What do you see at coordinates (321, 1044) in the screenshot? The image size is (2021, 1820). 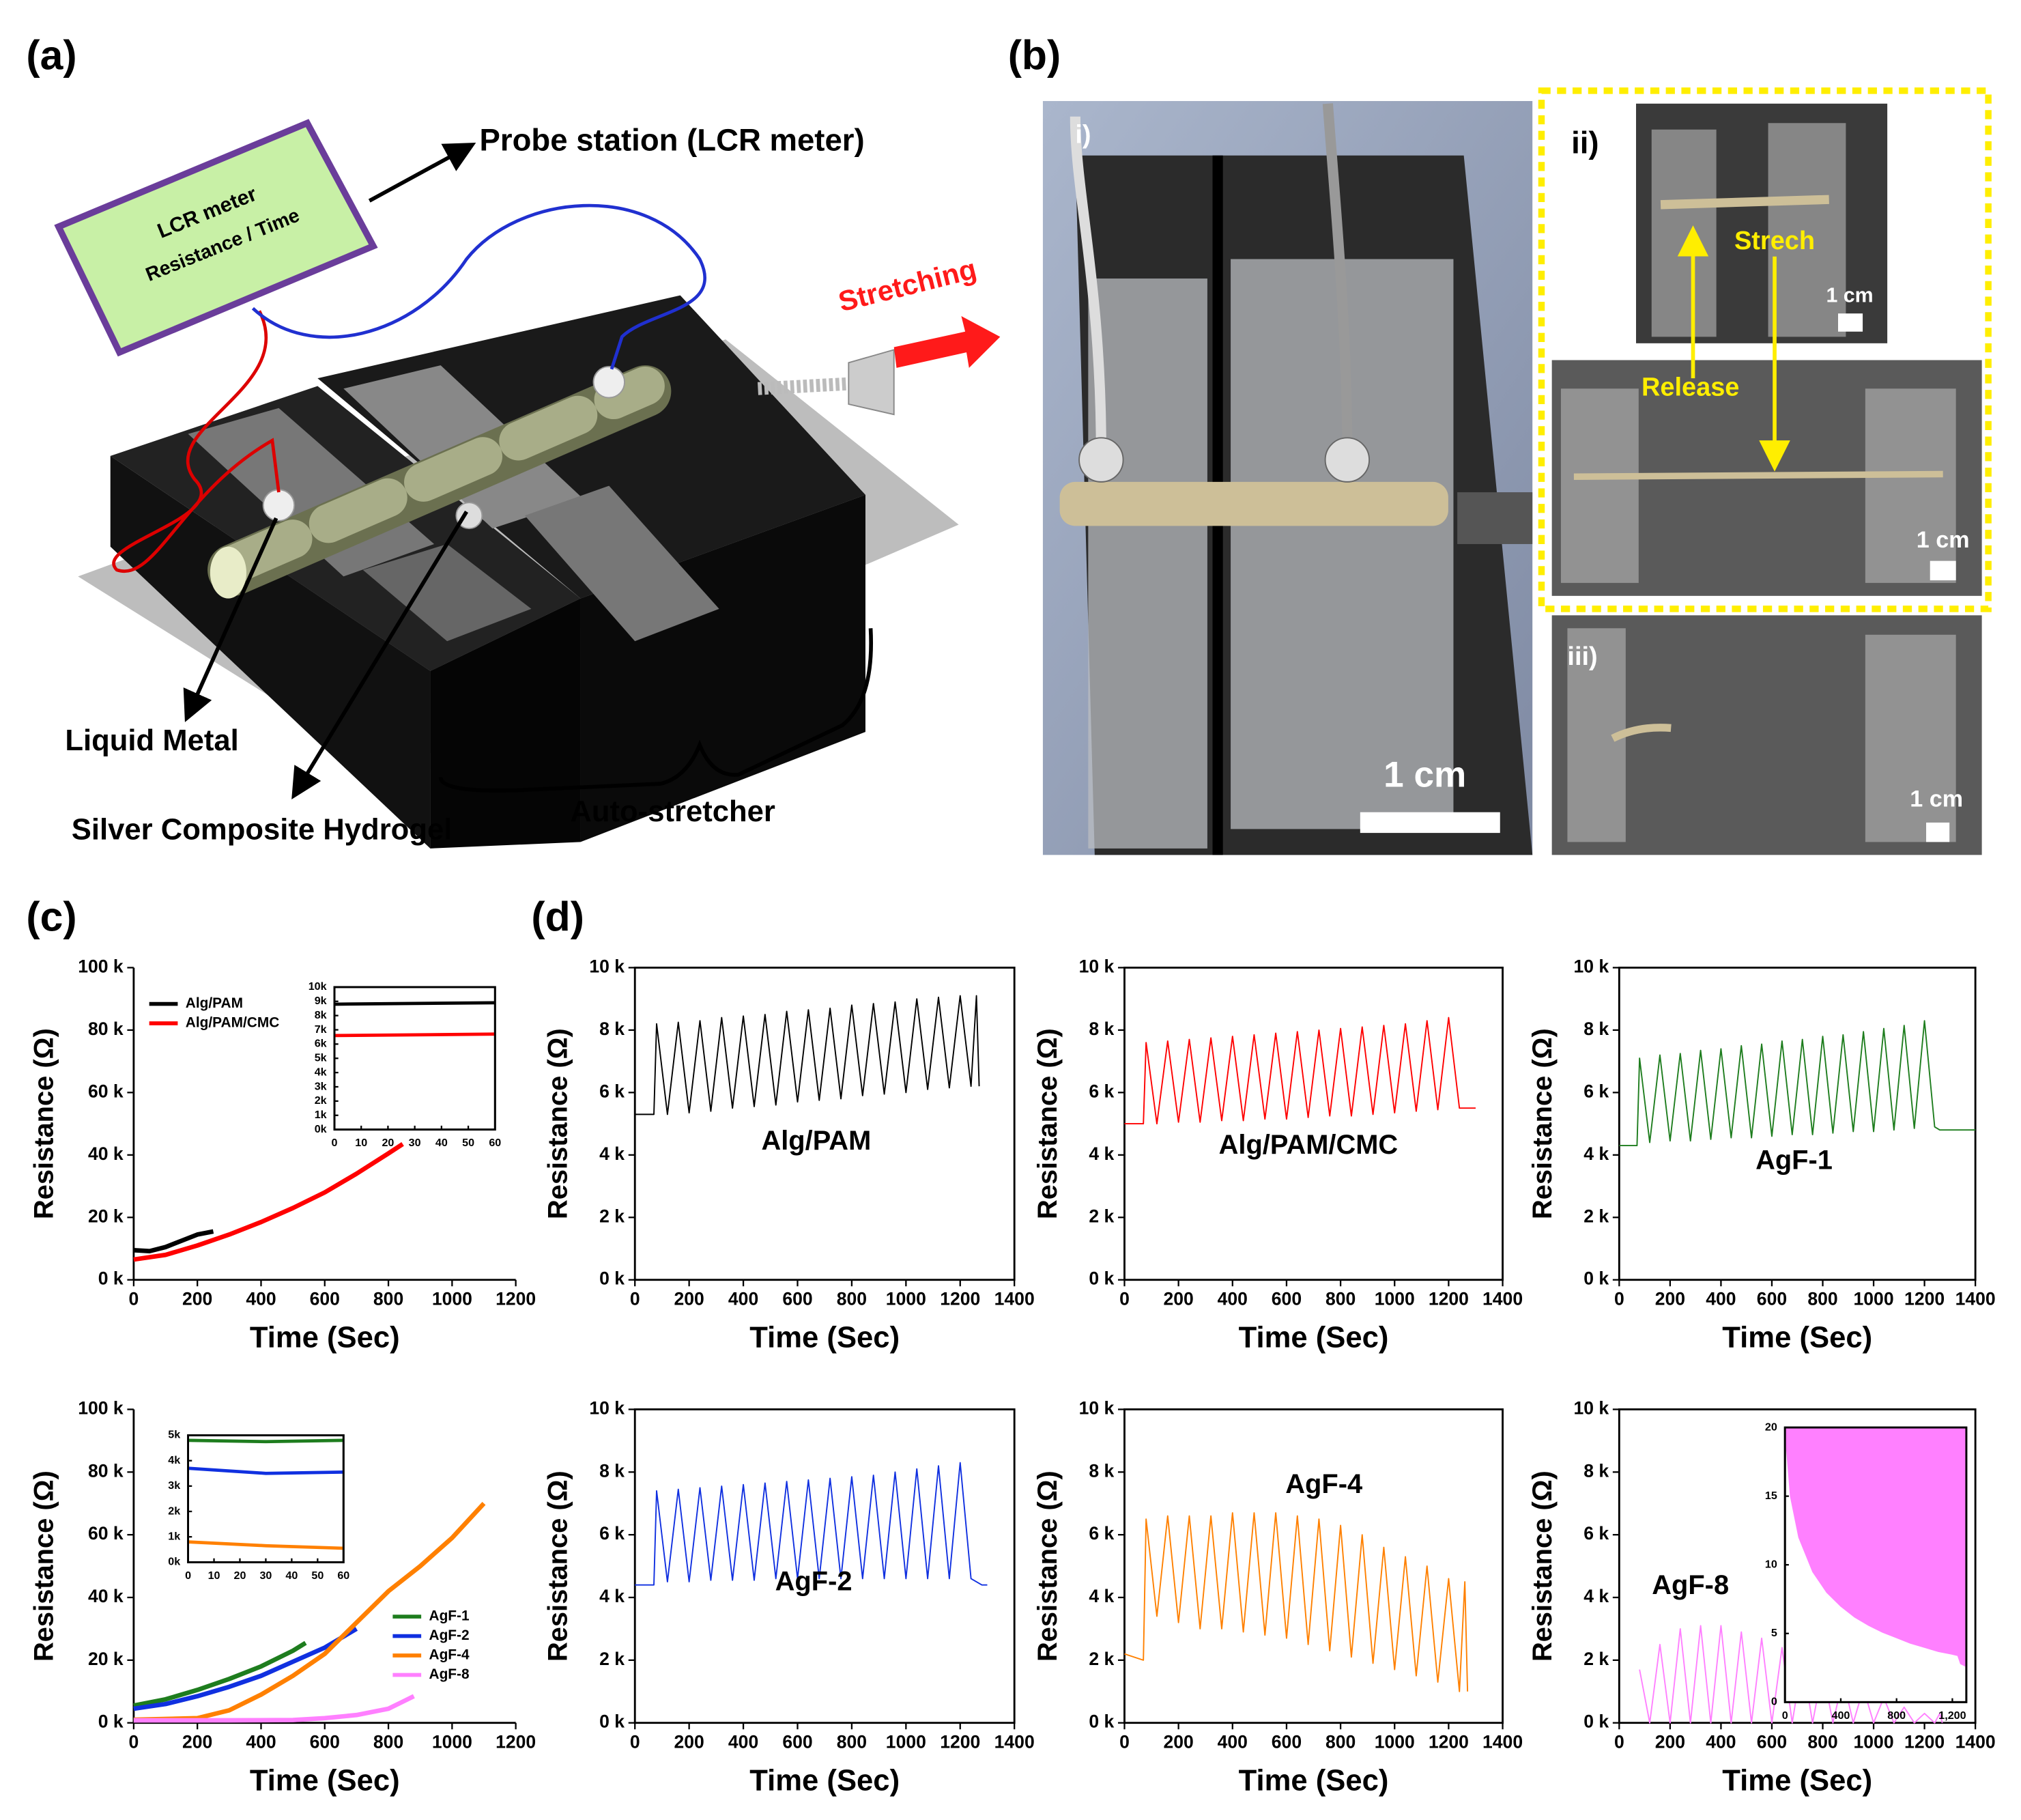 I see `y-tick-label: 6k` at bounding box center [321, 1044].